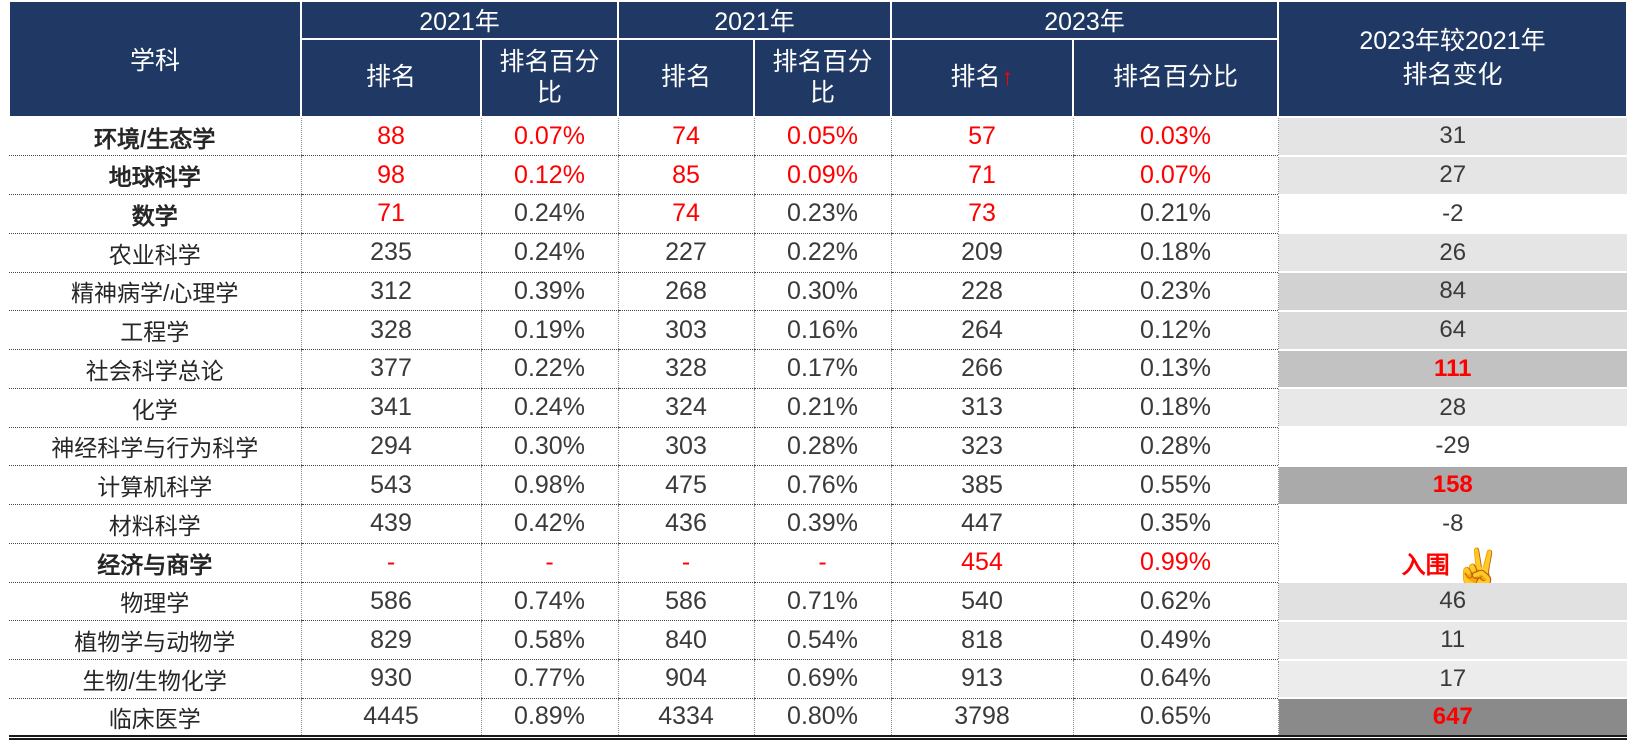  What do you see at coordinates (155, 408) in the screenshot?
I see `subject-cell: 化学` at bounding box center [155, 408].